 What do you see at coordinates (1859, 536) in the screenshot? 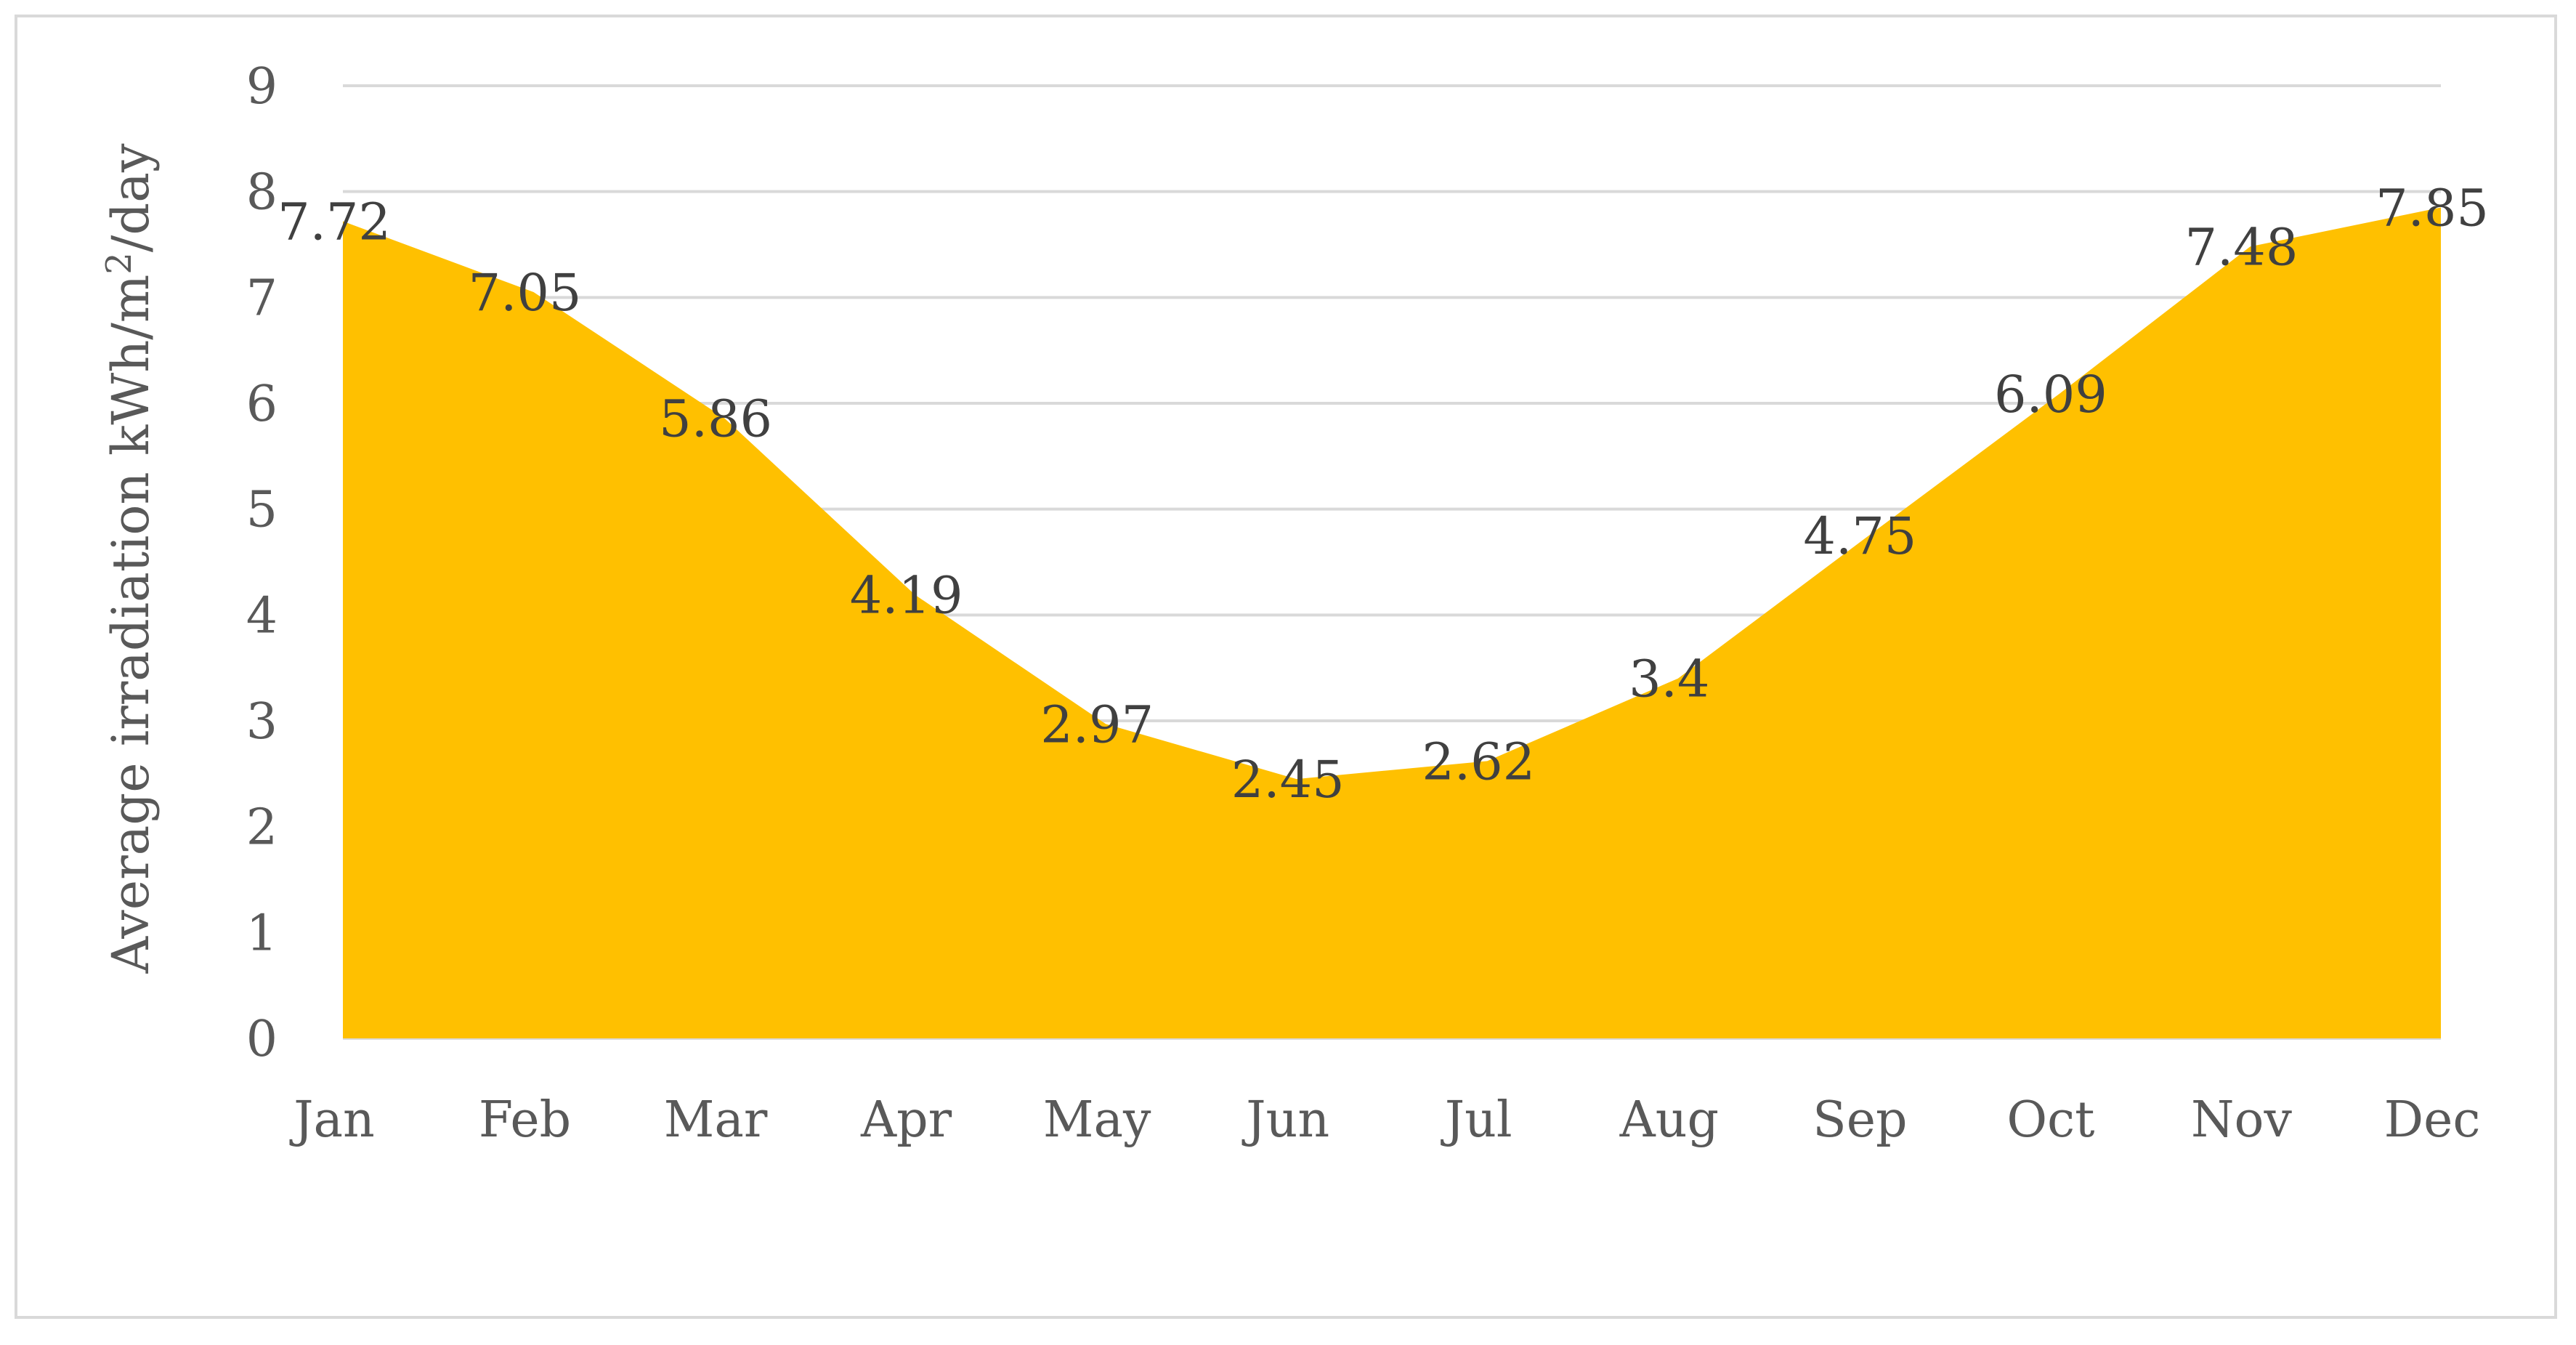
I see `data-label-sep: 4.75` at bounding box center [1859, 536].